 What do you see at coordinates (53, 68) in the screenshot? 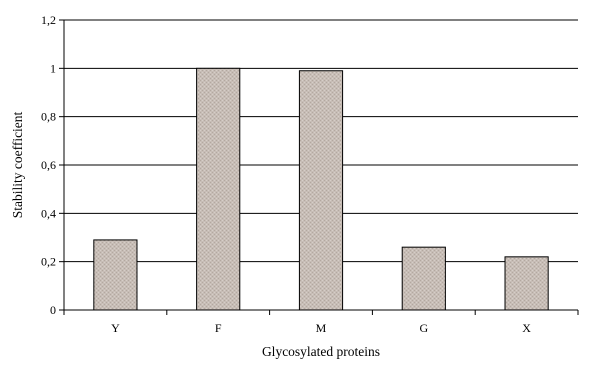
I see `y-tick-label: 1` at bounding box center [53, 68].